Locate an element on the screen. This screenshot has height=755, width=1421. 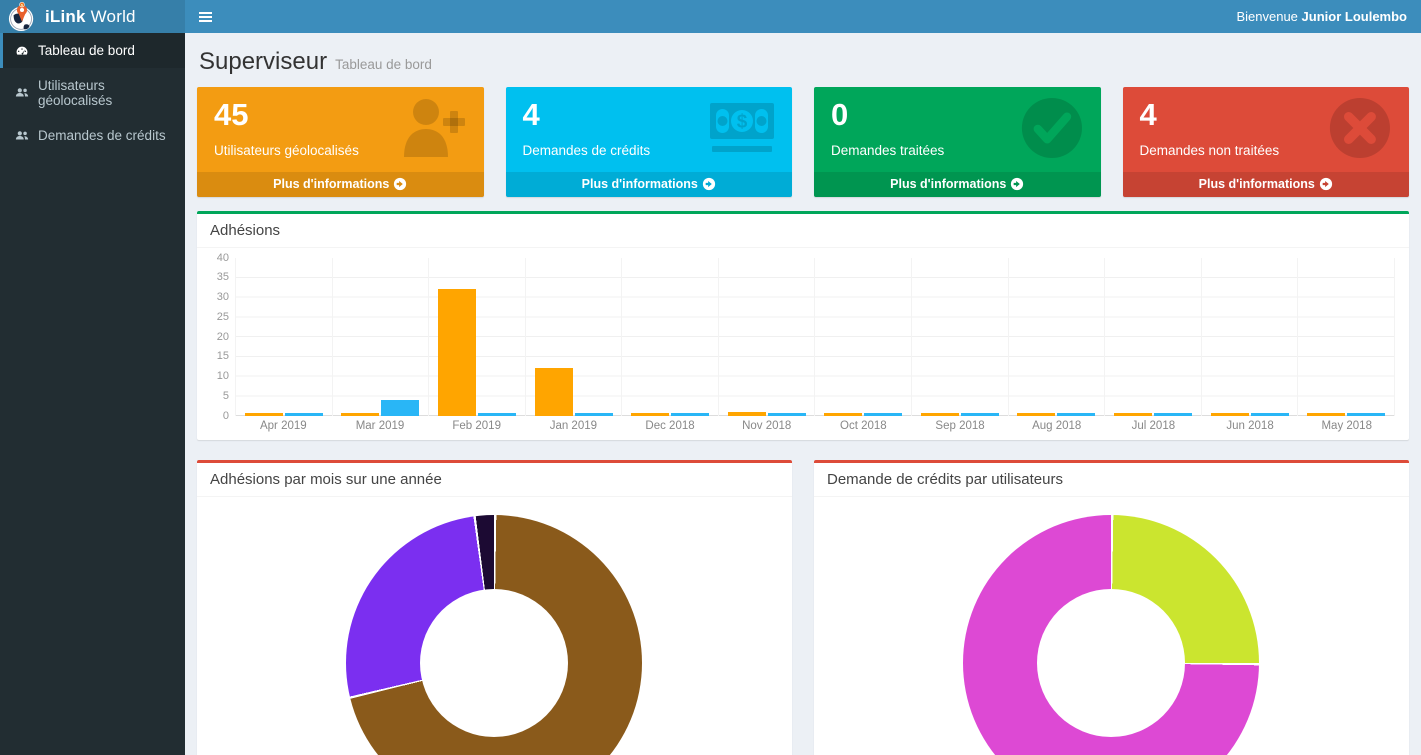
donut-chart-demandes is located at coordinates (1110, 634).